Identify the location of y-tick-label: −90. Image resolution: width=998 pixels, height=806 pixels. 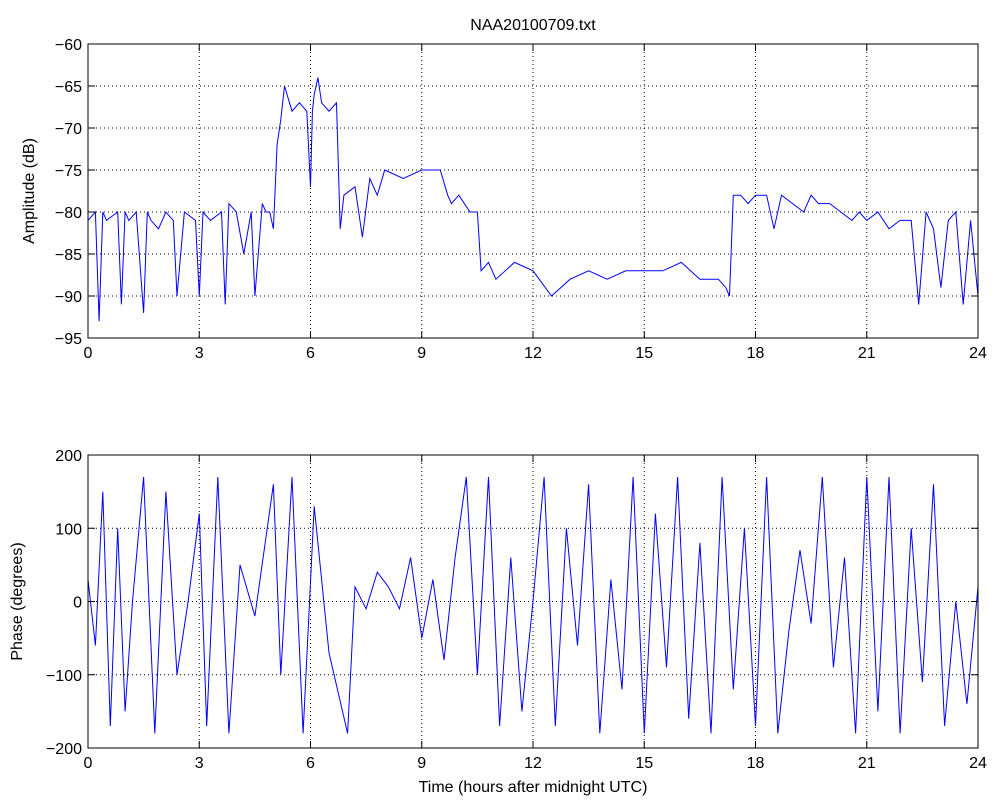
(68, 297).